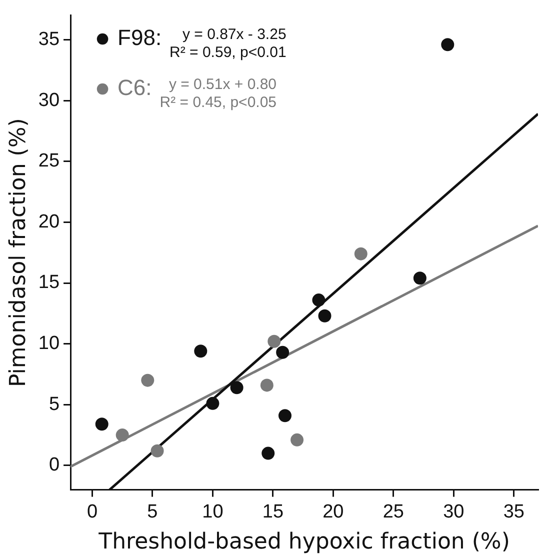 The height and width of the screenshot is (560, 545). Describe the element at coordinates (49, 221) in the screenshot. I see `y-tick-label: 20` at that location.